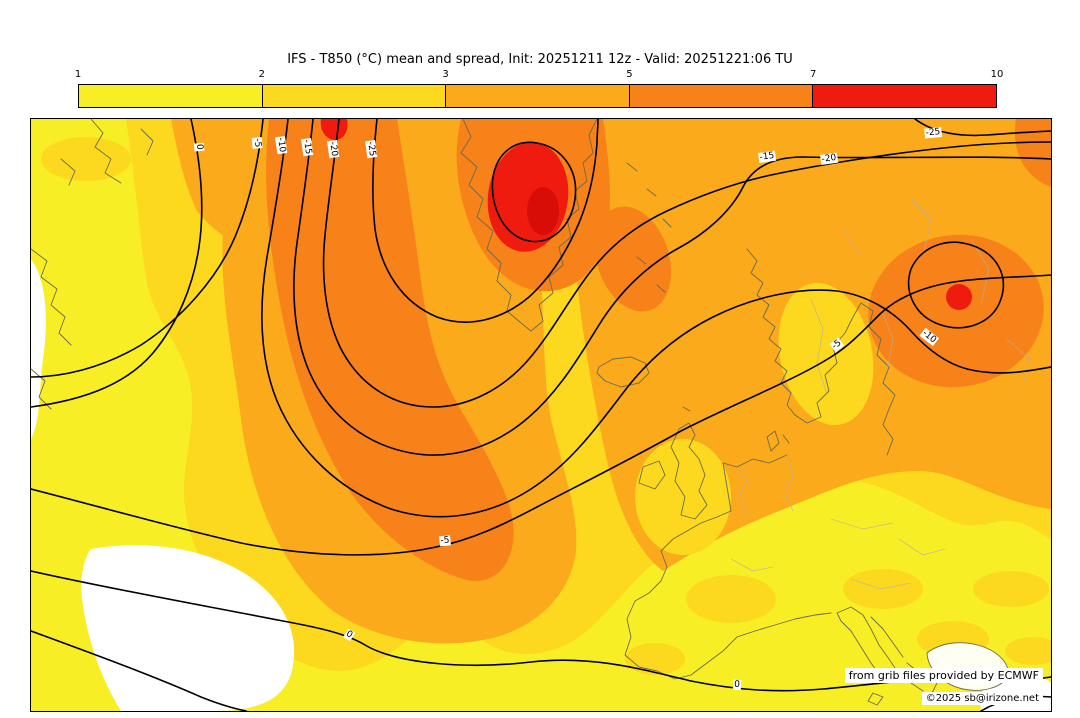  I want to click on baltic-coast, so click(845, 379).